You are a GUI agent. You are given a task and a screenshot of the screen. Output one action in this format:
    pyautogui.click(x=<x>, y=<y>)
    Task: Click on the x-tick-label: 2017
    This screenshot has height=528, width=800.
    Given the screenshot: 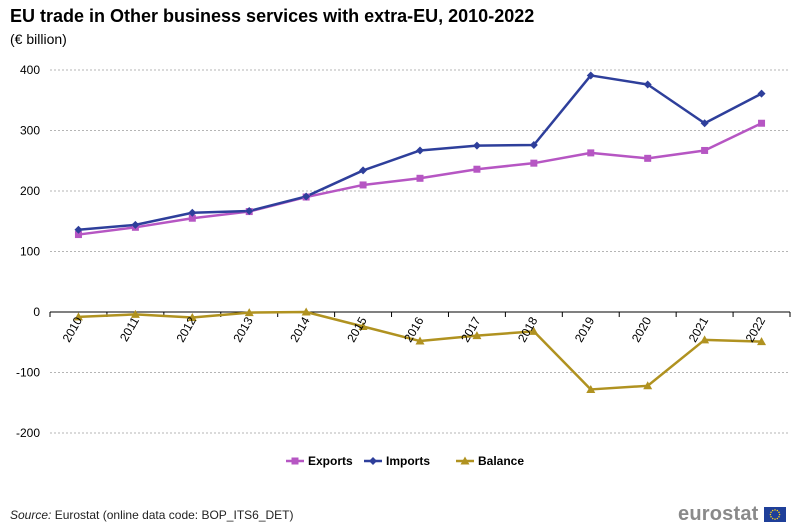 What is the action you would take?
    pyautogui.click(x=471, y=329)
    